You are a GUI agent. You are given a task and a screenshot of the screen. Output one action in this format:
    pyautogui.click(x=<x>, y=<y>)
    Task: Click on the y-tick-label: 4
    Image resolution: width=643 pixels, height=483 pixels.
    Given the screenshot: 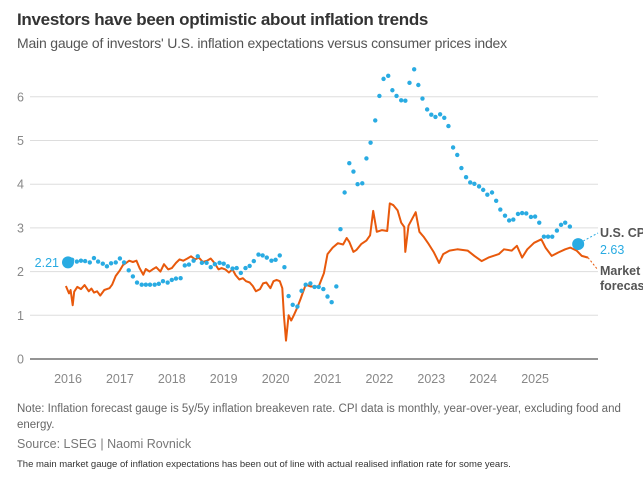 What is the action you would take?
    pyautogui.click(x=20, y=185)
    